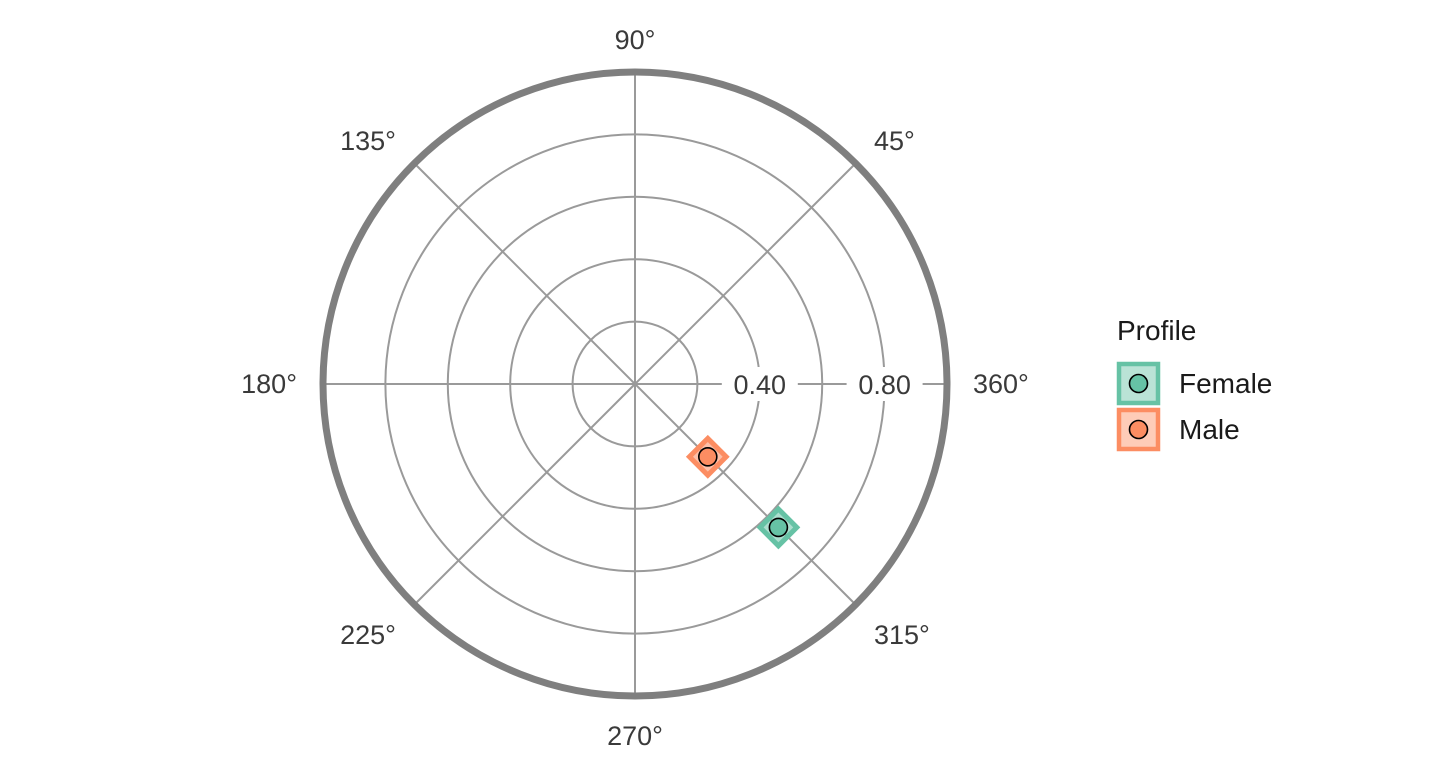  Describe the element at coordinates (368, 141) in the screenshot. I see `angle-tick-label: 135°` at that location.